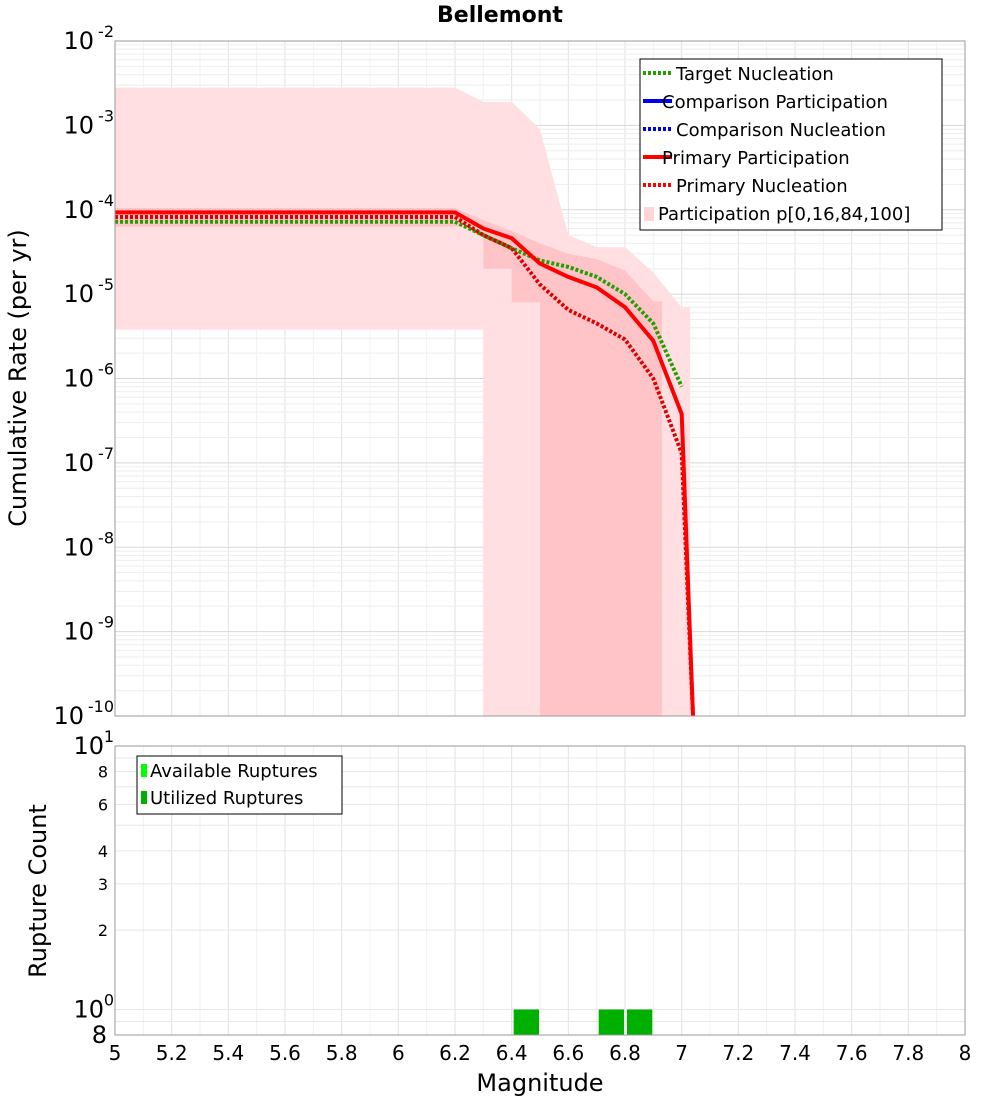  Describe the element at coordinates (115, 1053) in the screenshot. I see `x-tick-label: 5` at that location.